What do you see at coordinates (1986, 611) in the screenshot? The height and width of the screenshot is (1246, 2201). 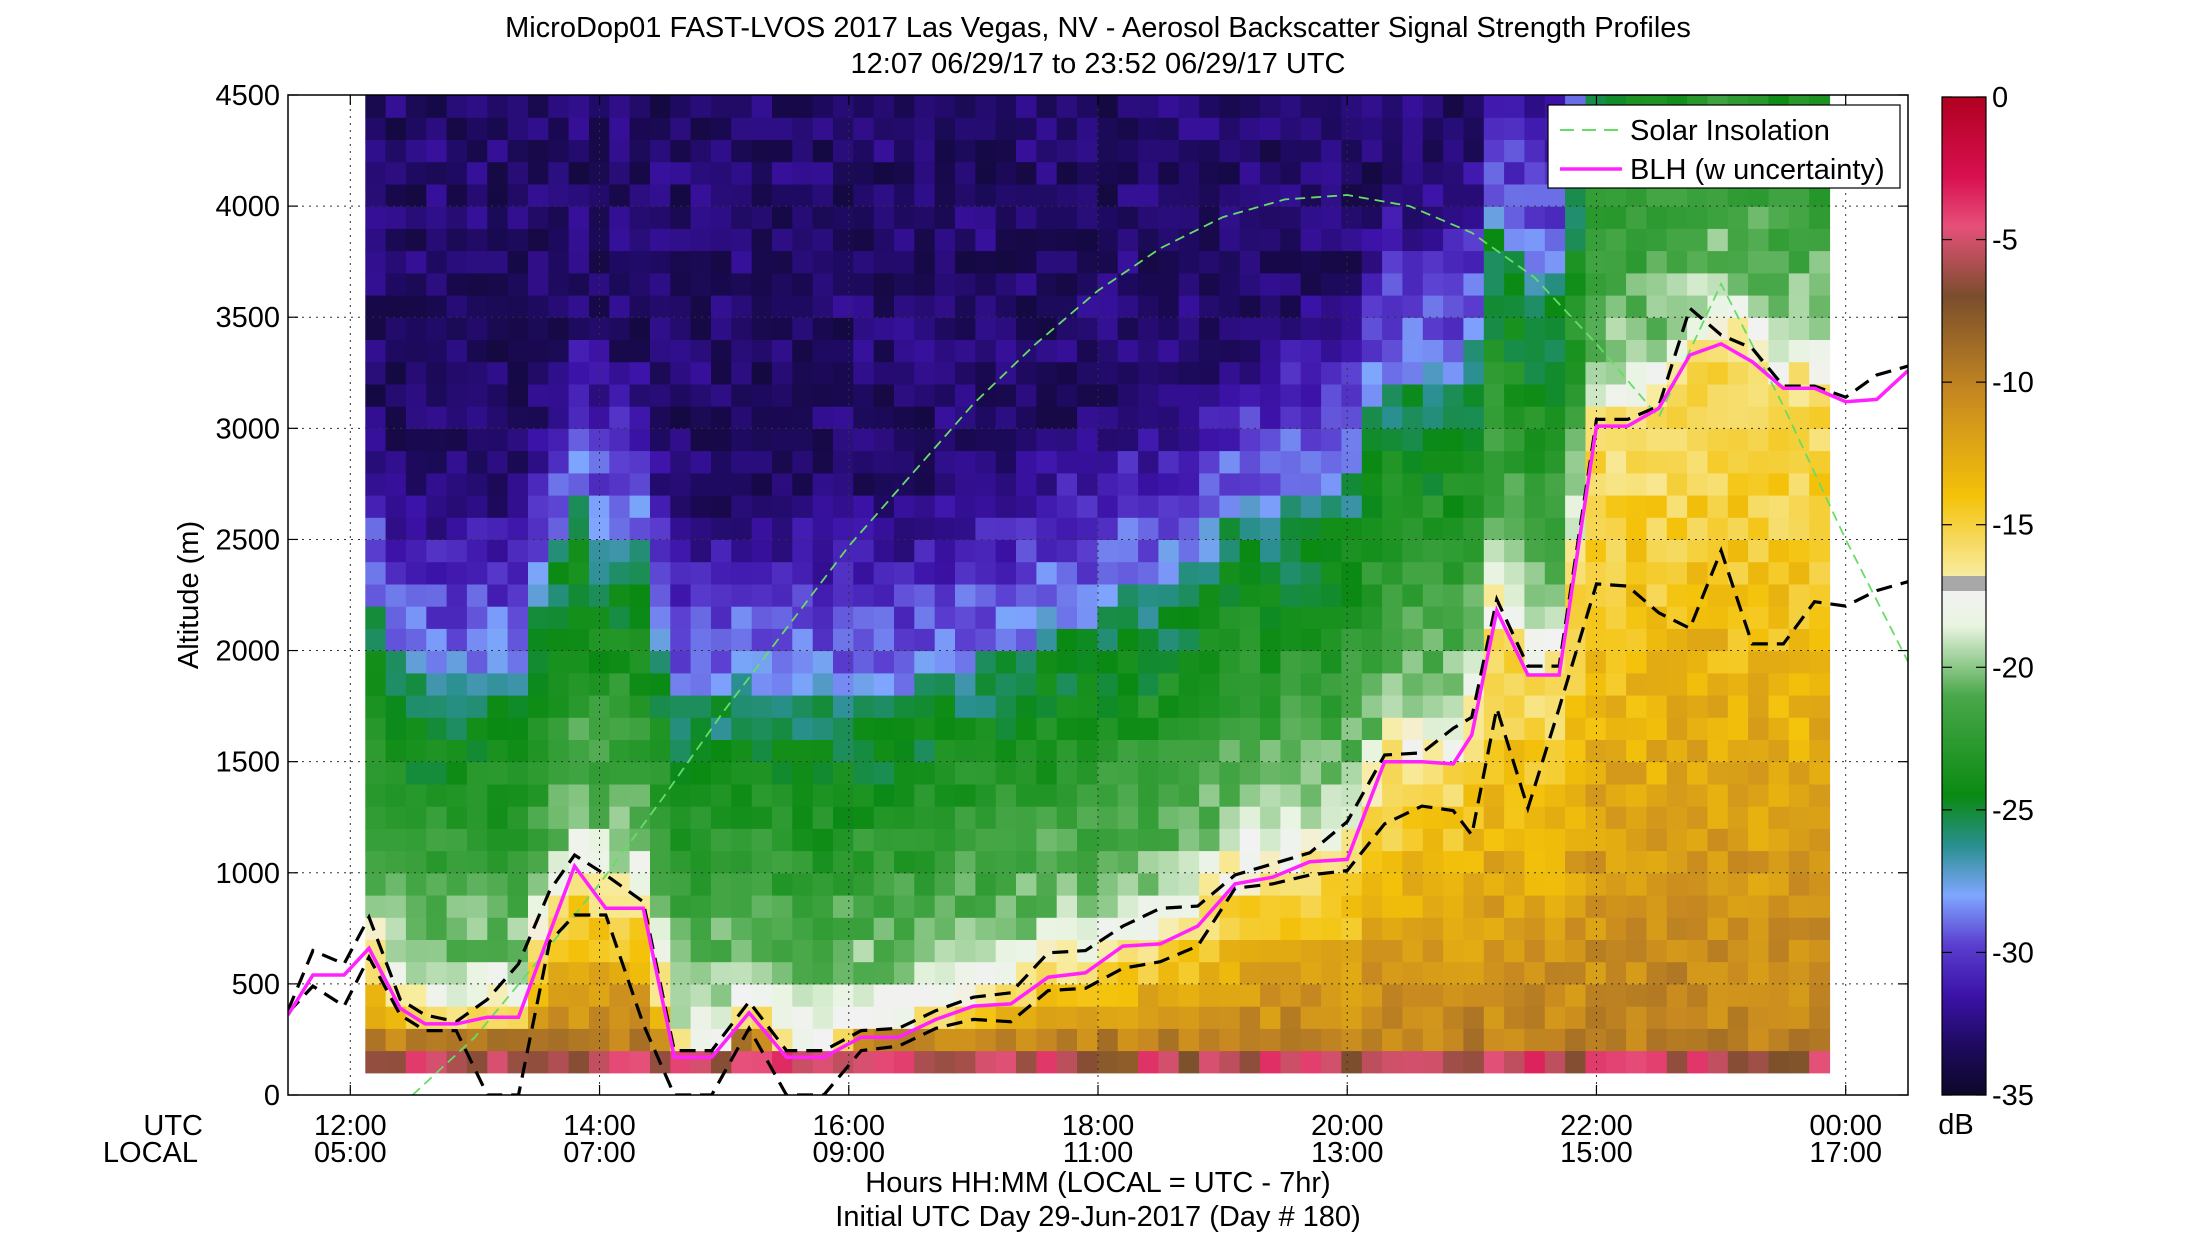 I see `colorbar: 0-5-10-15-20-25-30-35 dB` at bounding box center [1986, 611].